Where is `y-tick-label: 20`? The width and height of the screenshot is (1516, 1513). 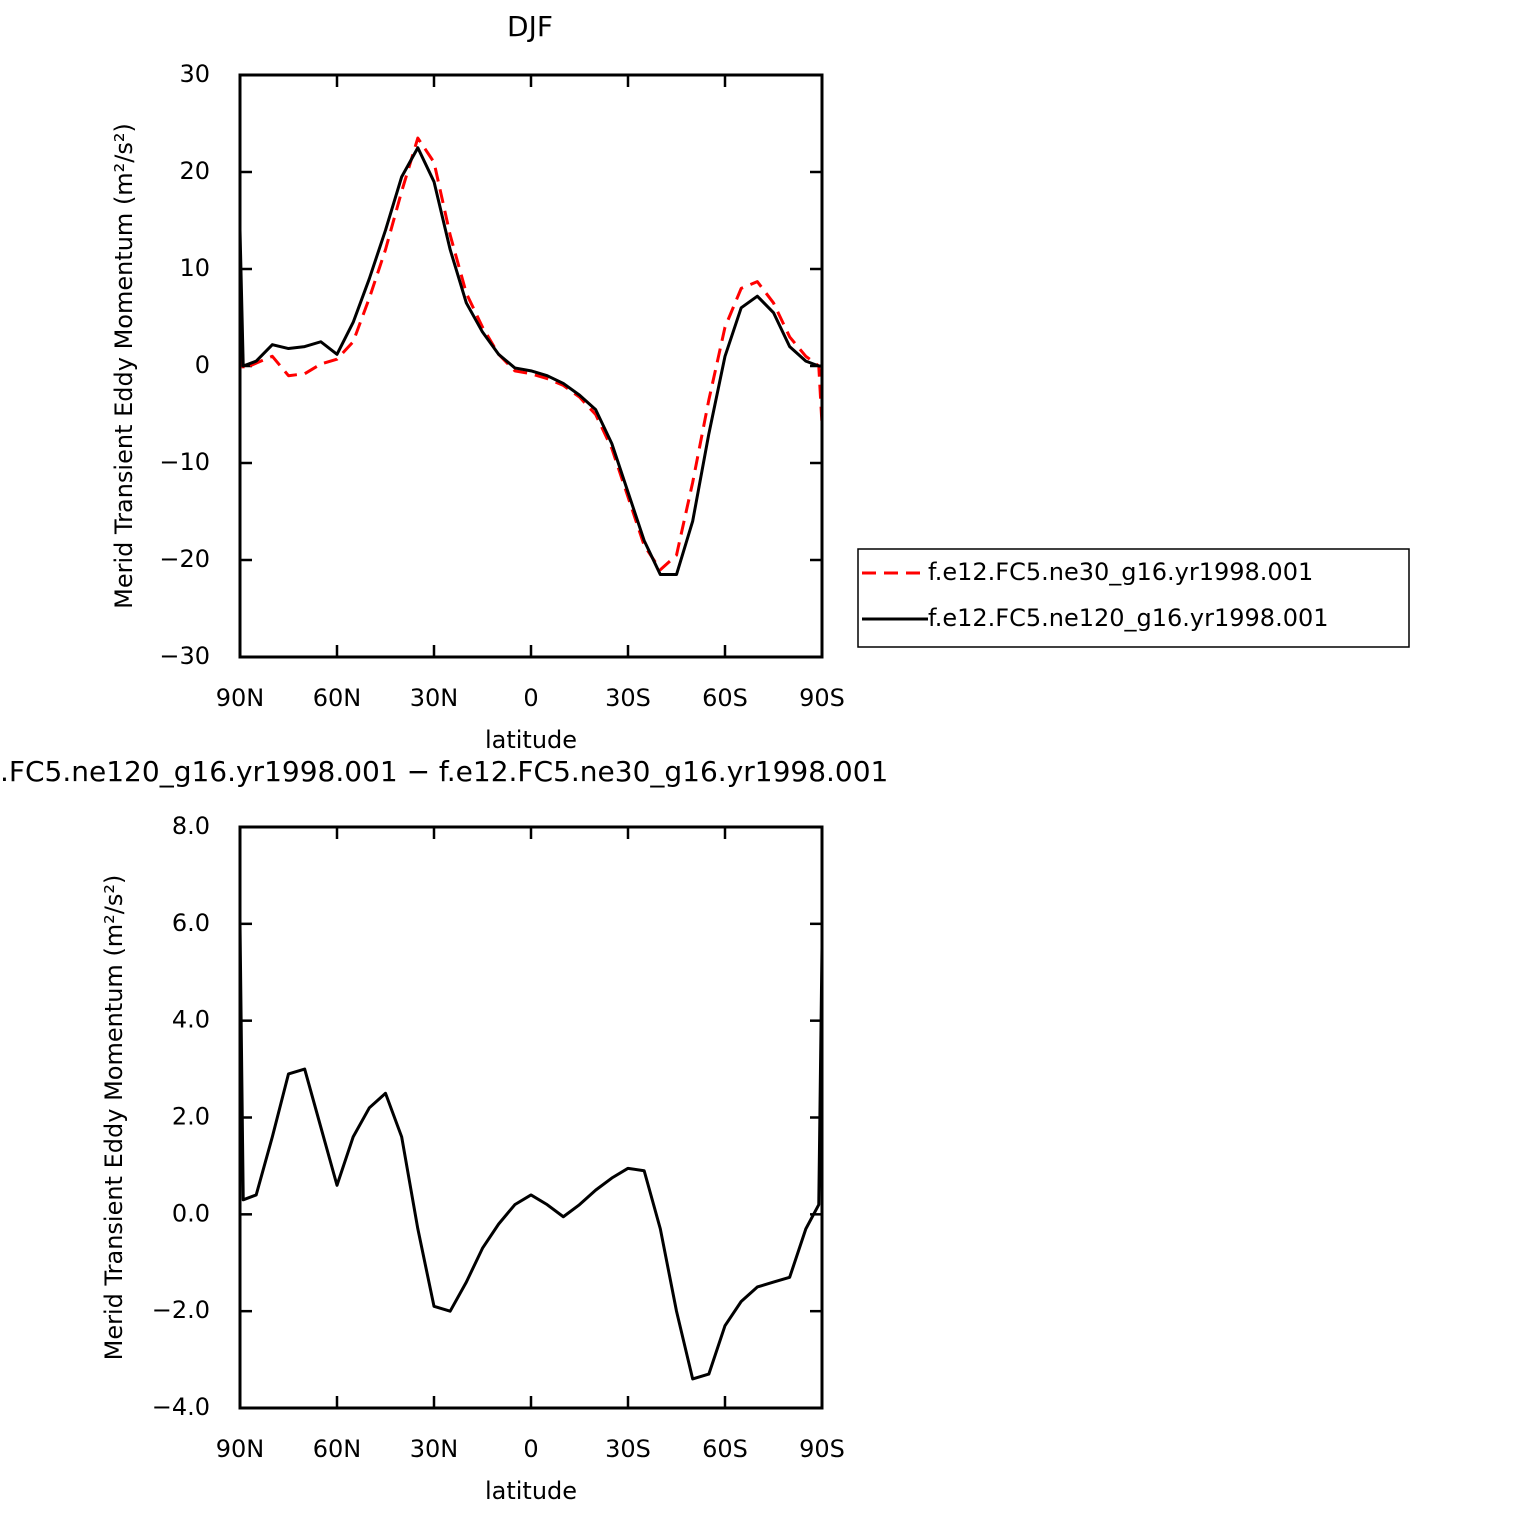
y-tick-label: 20 is located at coordinates (194, 171).